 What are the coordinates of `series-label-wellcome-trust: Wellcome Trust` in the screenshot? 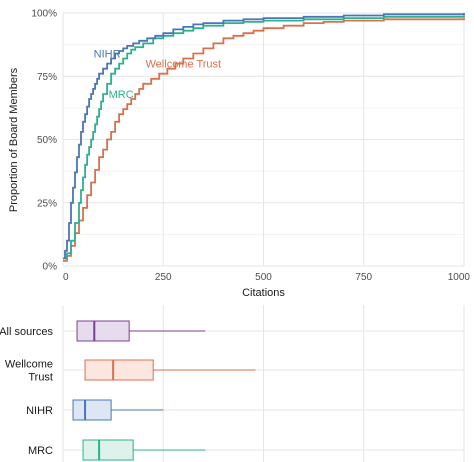 It's located at (184, 65).